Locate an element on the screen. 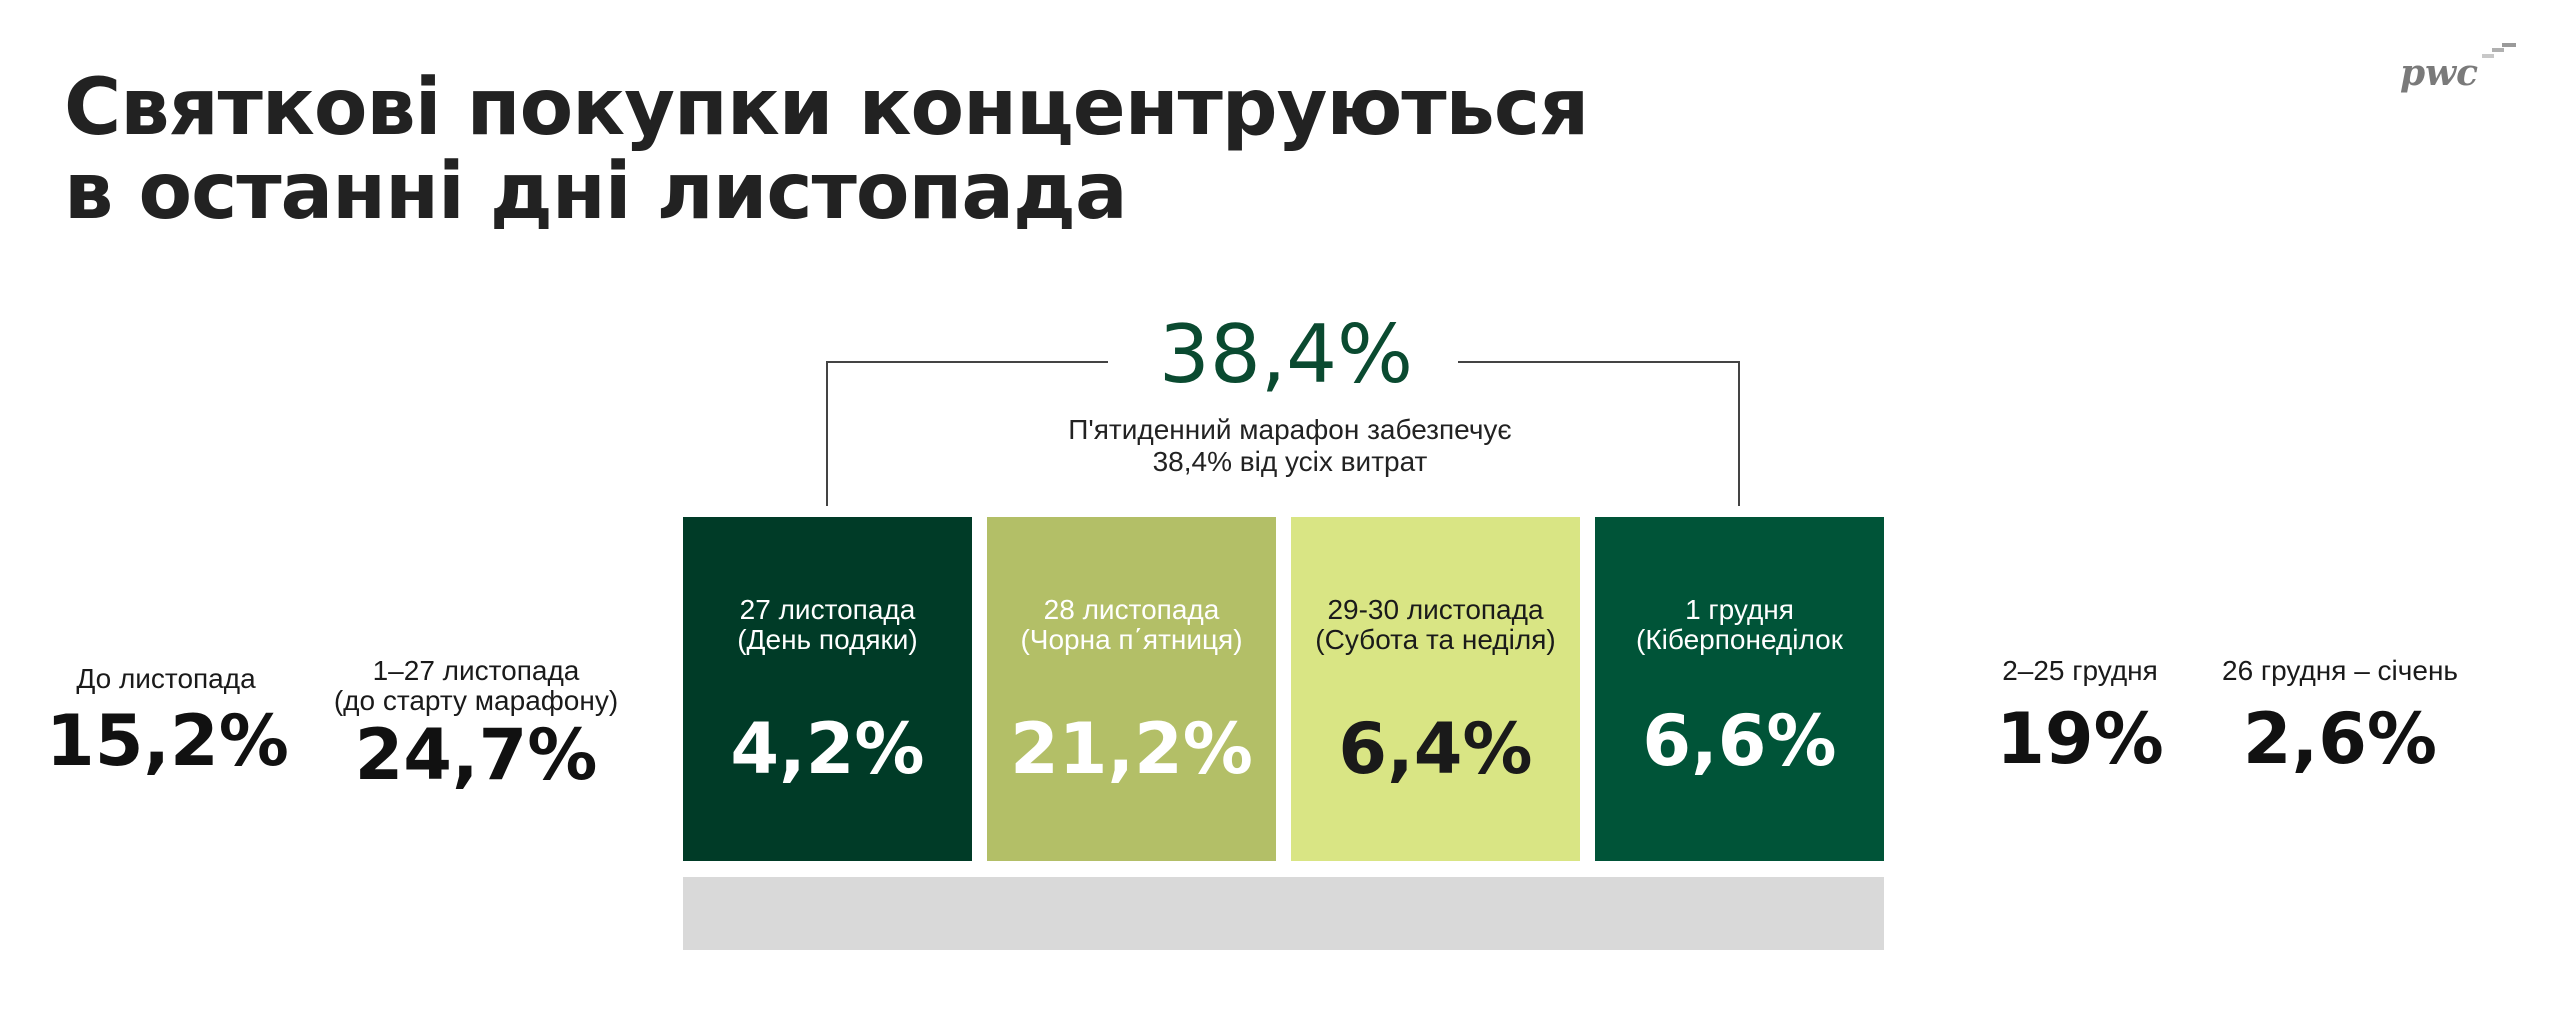 The width and height of the screenshot is (2560, 1020). period-before-november: До листопада 15,2% is located at coordinates (167, 722).